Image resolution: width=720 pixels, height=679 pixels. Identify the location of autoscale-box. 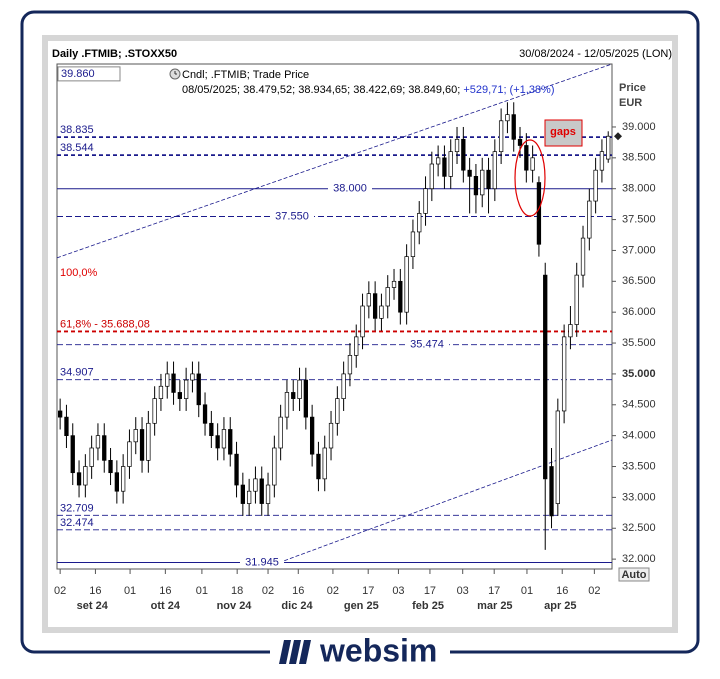
(634, 574).